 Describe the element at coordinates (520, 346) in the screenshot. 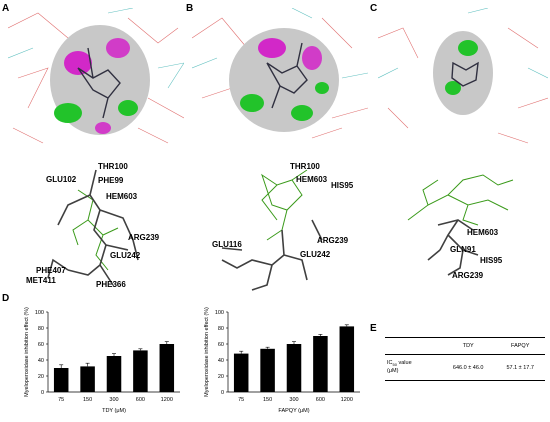

I see `table-header-cell: FAPQY` at that location.